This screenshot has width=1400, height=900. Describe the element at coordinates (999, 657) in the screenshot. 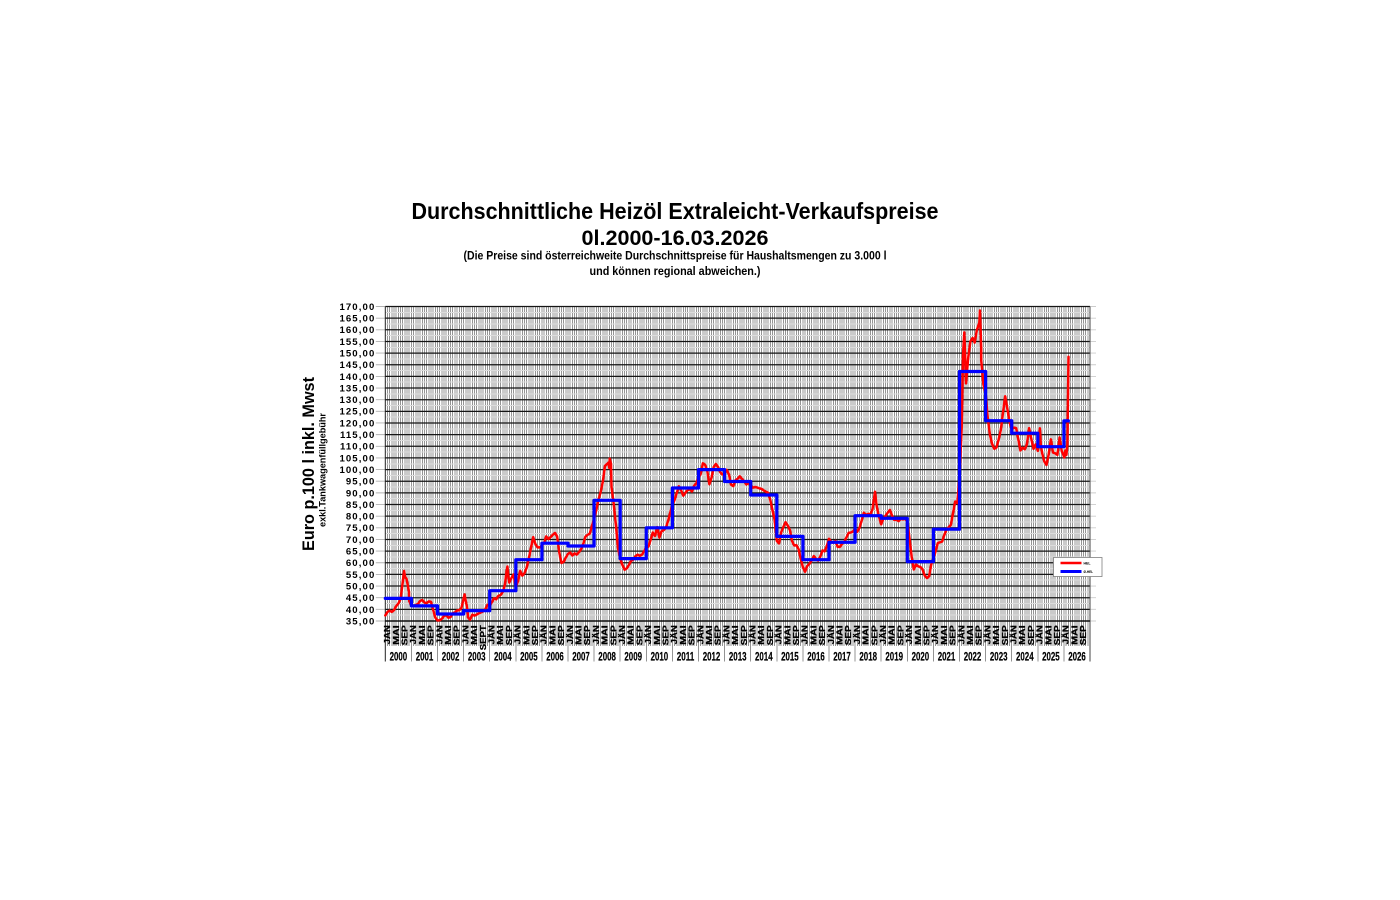

I see `svg-text: 2023` at that location.